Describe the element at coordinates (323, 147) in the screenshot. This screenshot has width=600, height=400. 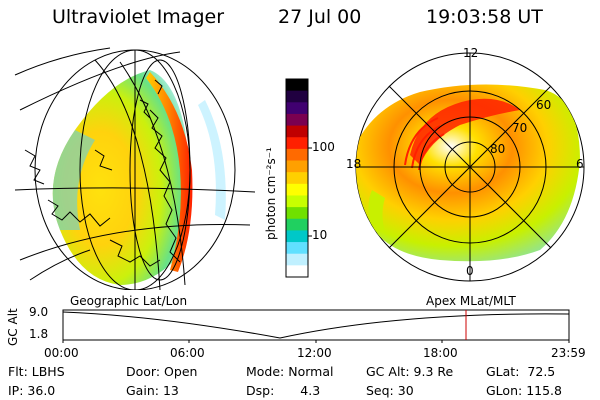
I see `colorbar-tick-100: 100` at that location.